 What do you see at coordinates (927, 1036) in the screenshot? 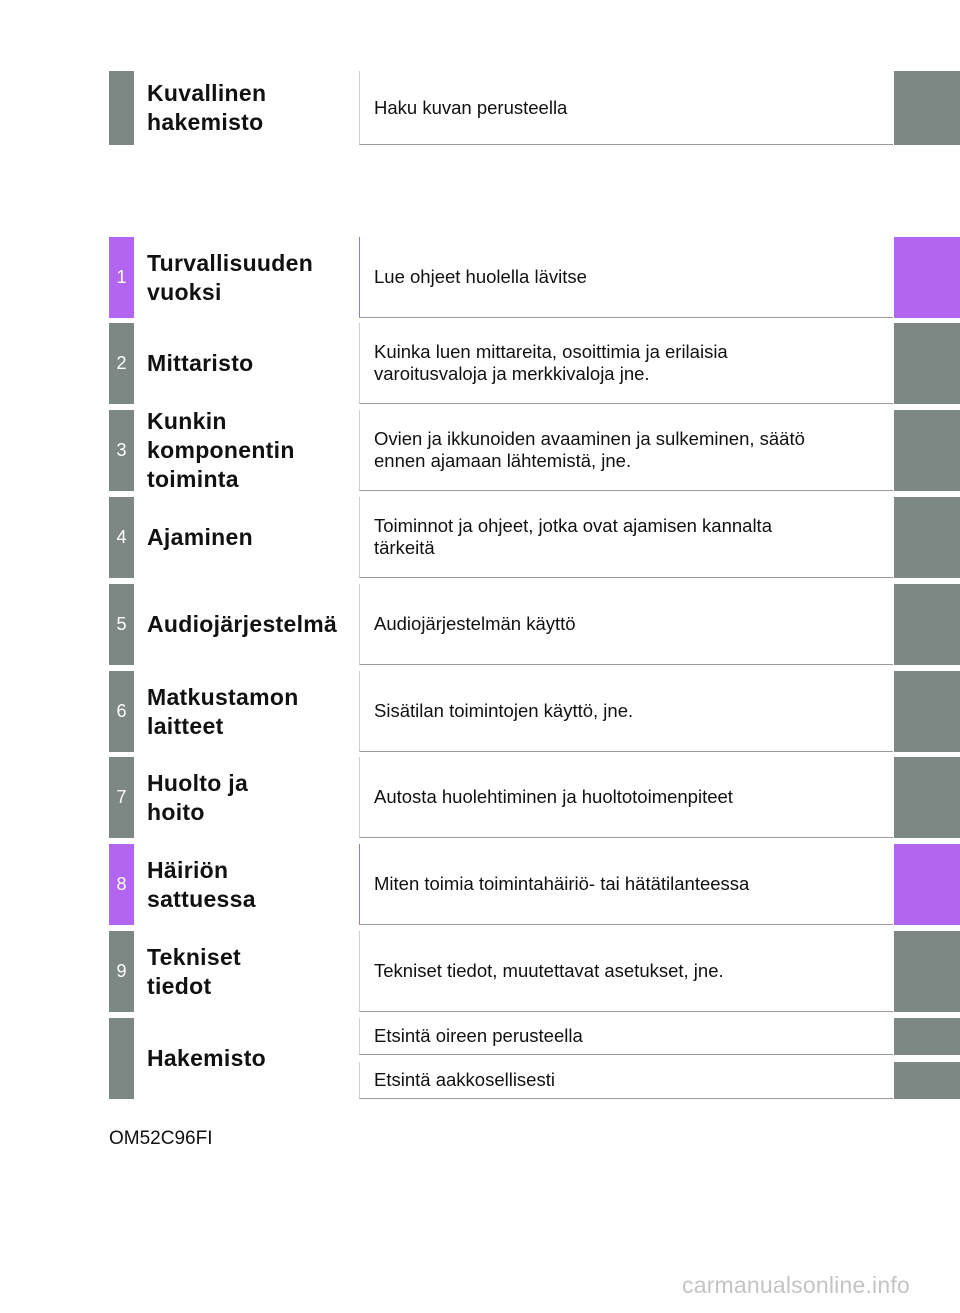
I see `index-tab-symptom` at bounding box center [927, 1036].